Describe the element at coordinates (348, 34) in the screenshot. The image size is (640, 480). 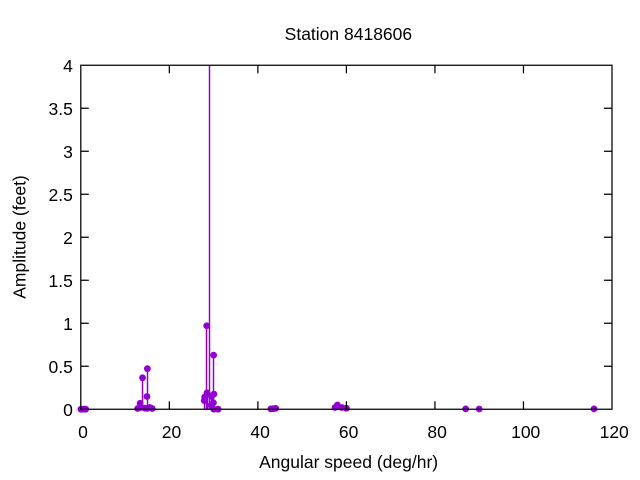
I see `svg-text: Station 8418606` at that location.